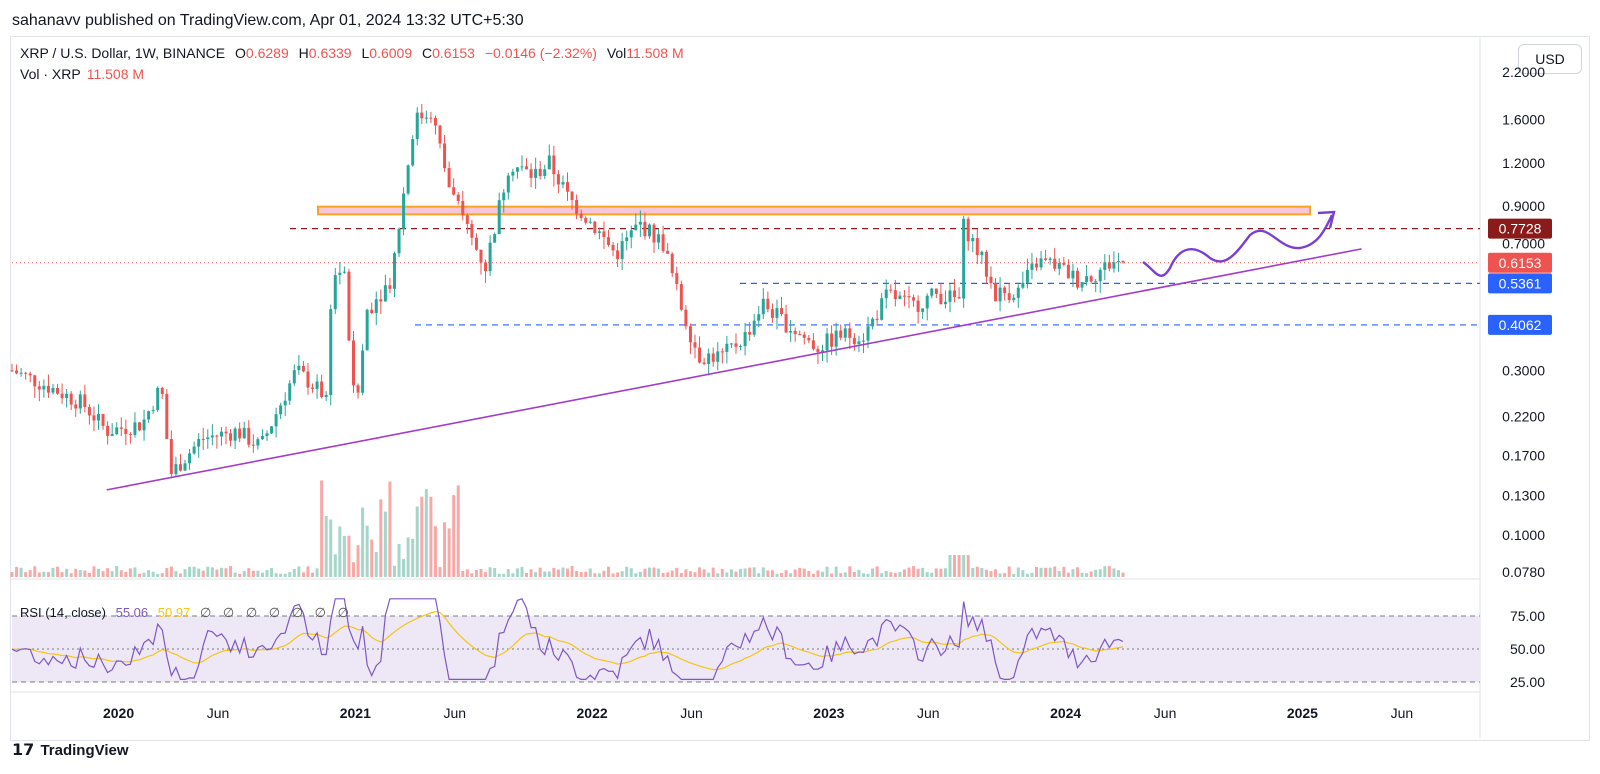  I want to click on price-tick-label: 0.3000, so click(1523, 370).